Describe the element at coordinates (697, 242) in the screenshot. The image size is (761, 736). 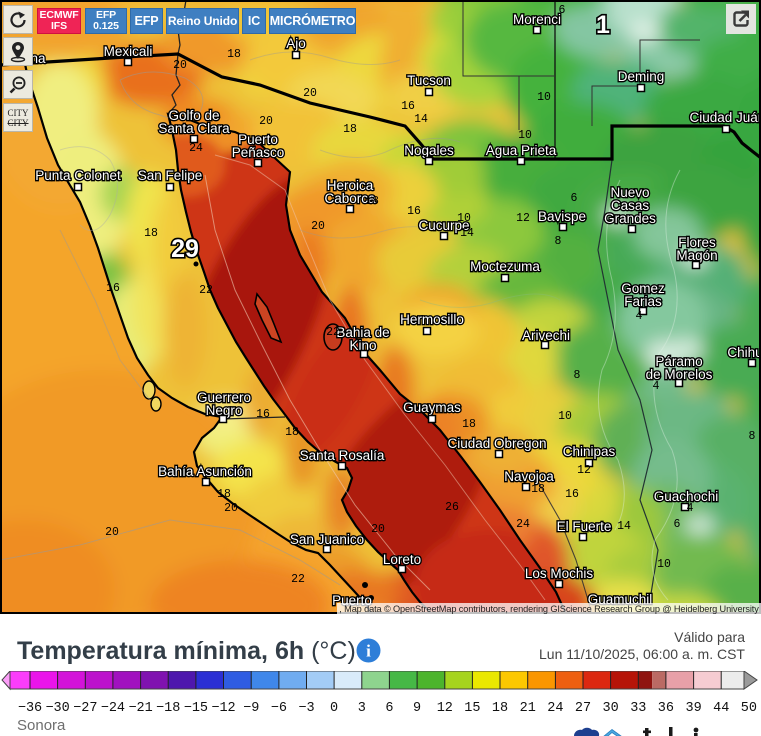
I see `svg-text: Flores` at that location.